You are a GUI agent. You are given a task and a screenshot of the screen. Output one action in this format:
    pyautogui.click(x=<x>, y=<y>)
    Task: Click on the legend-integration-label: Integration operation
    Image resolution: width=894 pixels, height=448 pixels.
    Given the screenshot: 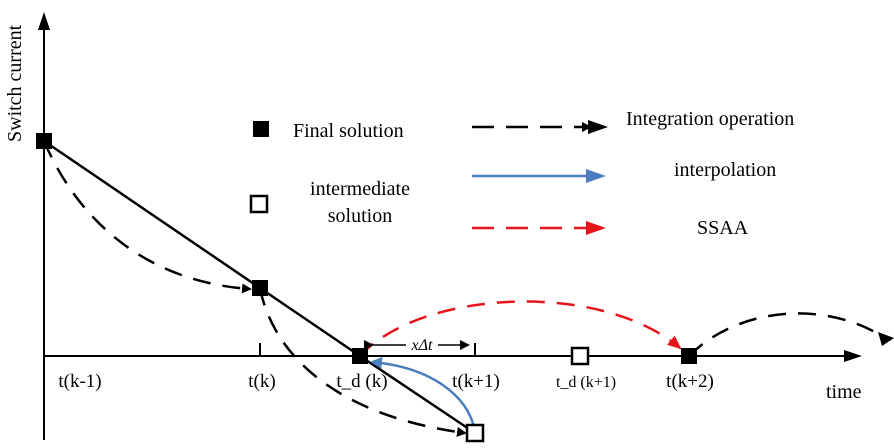 What is the action you would take?
    pyautogui.click(x=710, y=119)
    